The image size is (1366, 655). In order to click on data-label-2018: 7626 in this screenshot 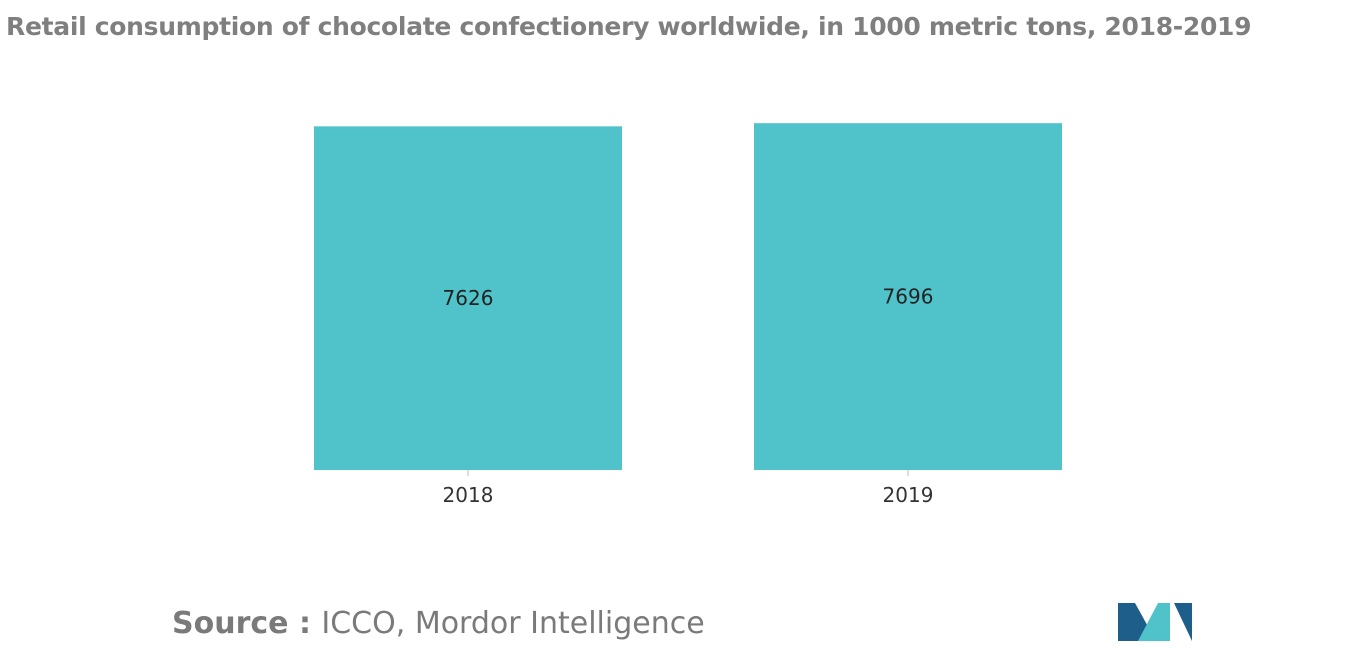, I will do `click(468, 298)`.